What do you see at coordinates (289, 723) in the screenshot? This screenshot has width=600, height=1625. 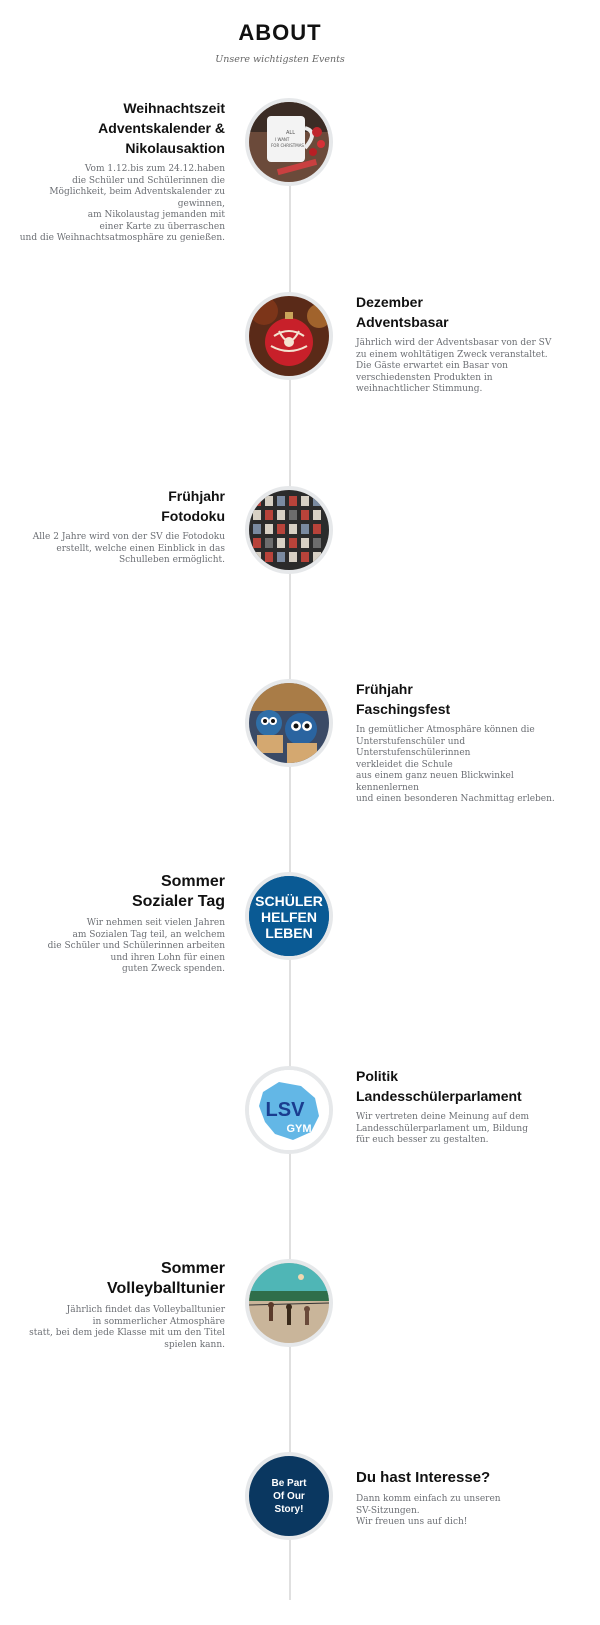 I see `carnival-cupcakes-image` at bounding box center [289, 723].